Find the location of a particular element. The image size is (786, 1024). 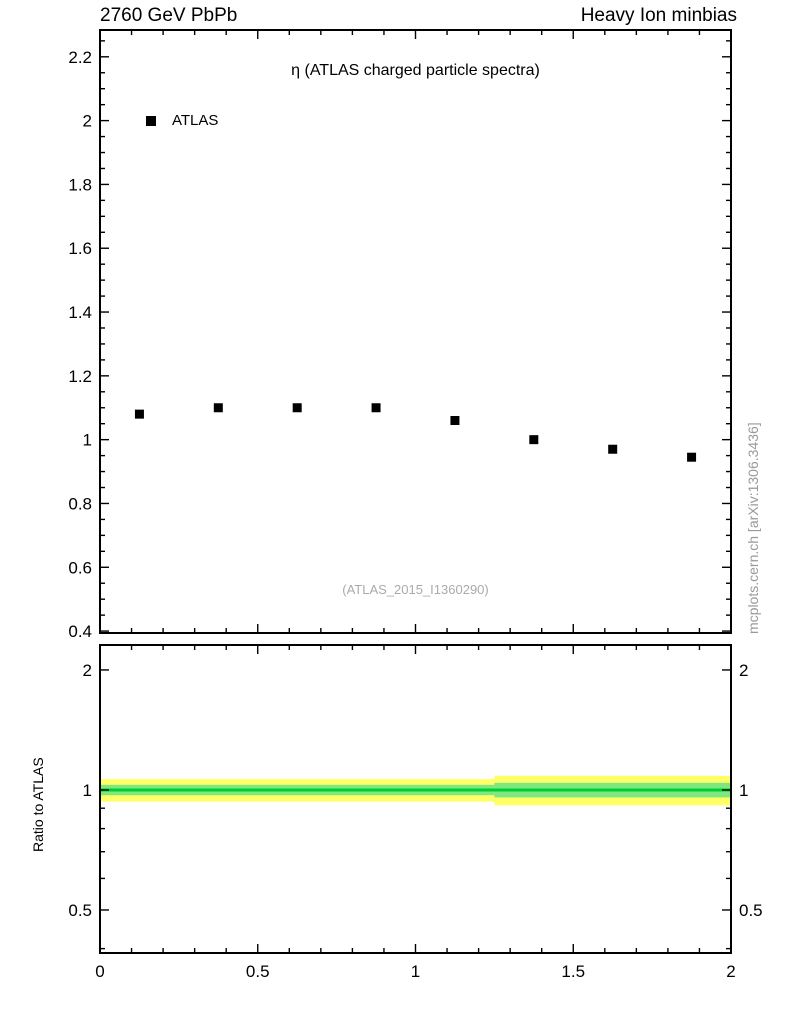

legend-label-atlas: ATLAS is located at coordinates (195, 120).